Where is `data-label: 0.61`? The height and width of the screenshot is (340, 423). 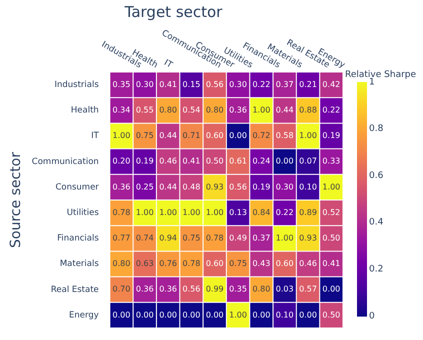 data-label: 0.61 is located at coordinates (238, 161).